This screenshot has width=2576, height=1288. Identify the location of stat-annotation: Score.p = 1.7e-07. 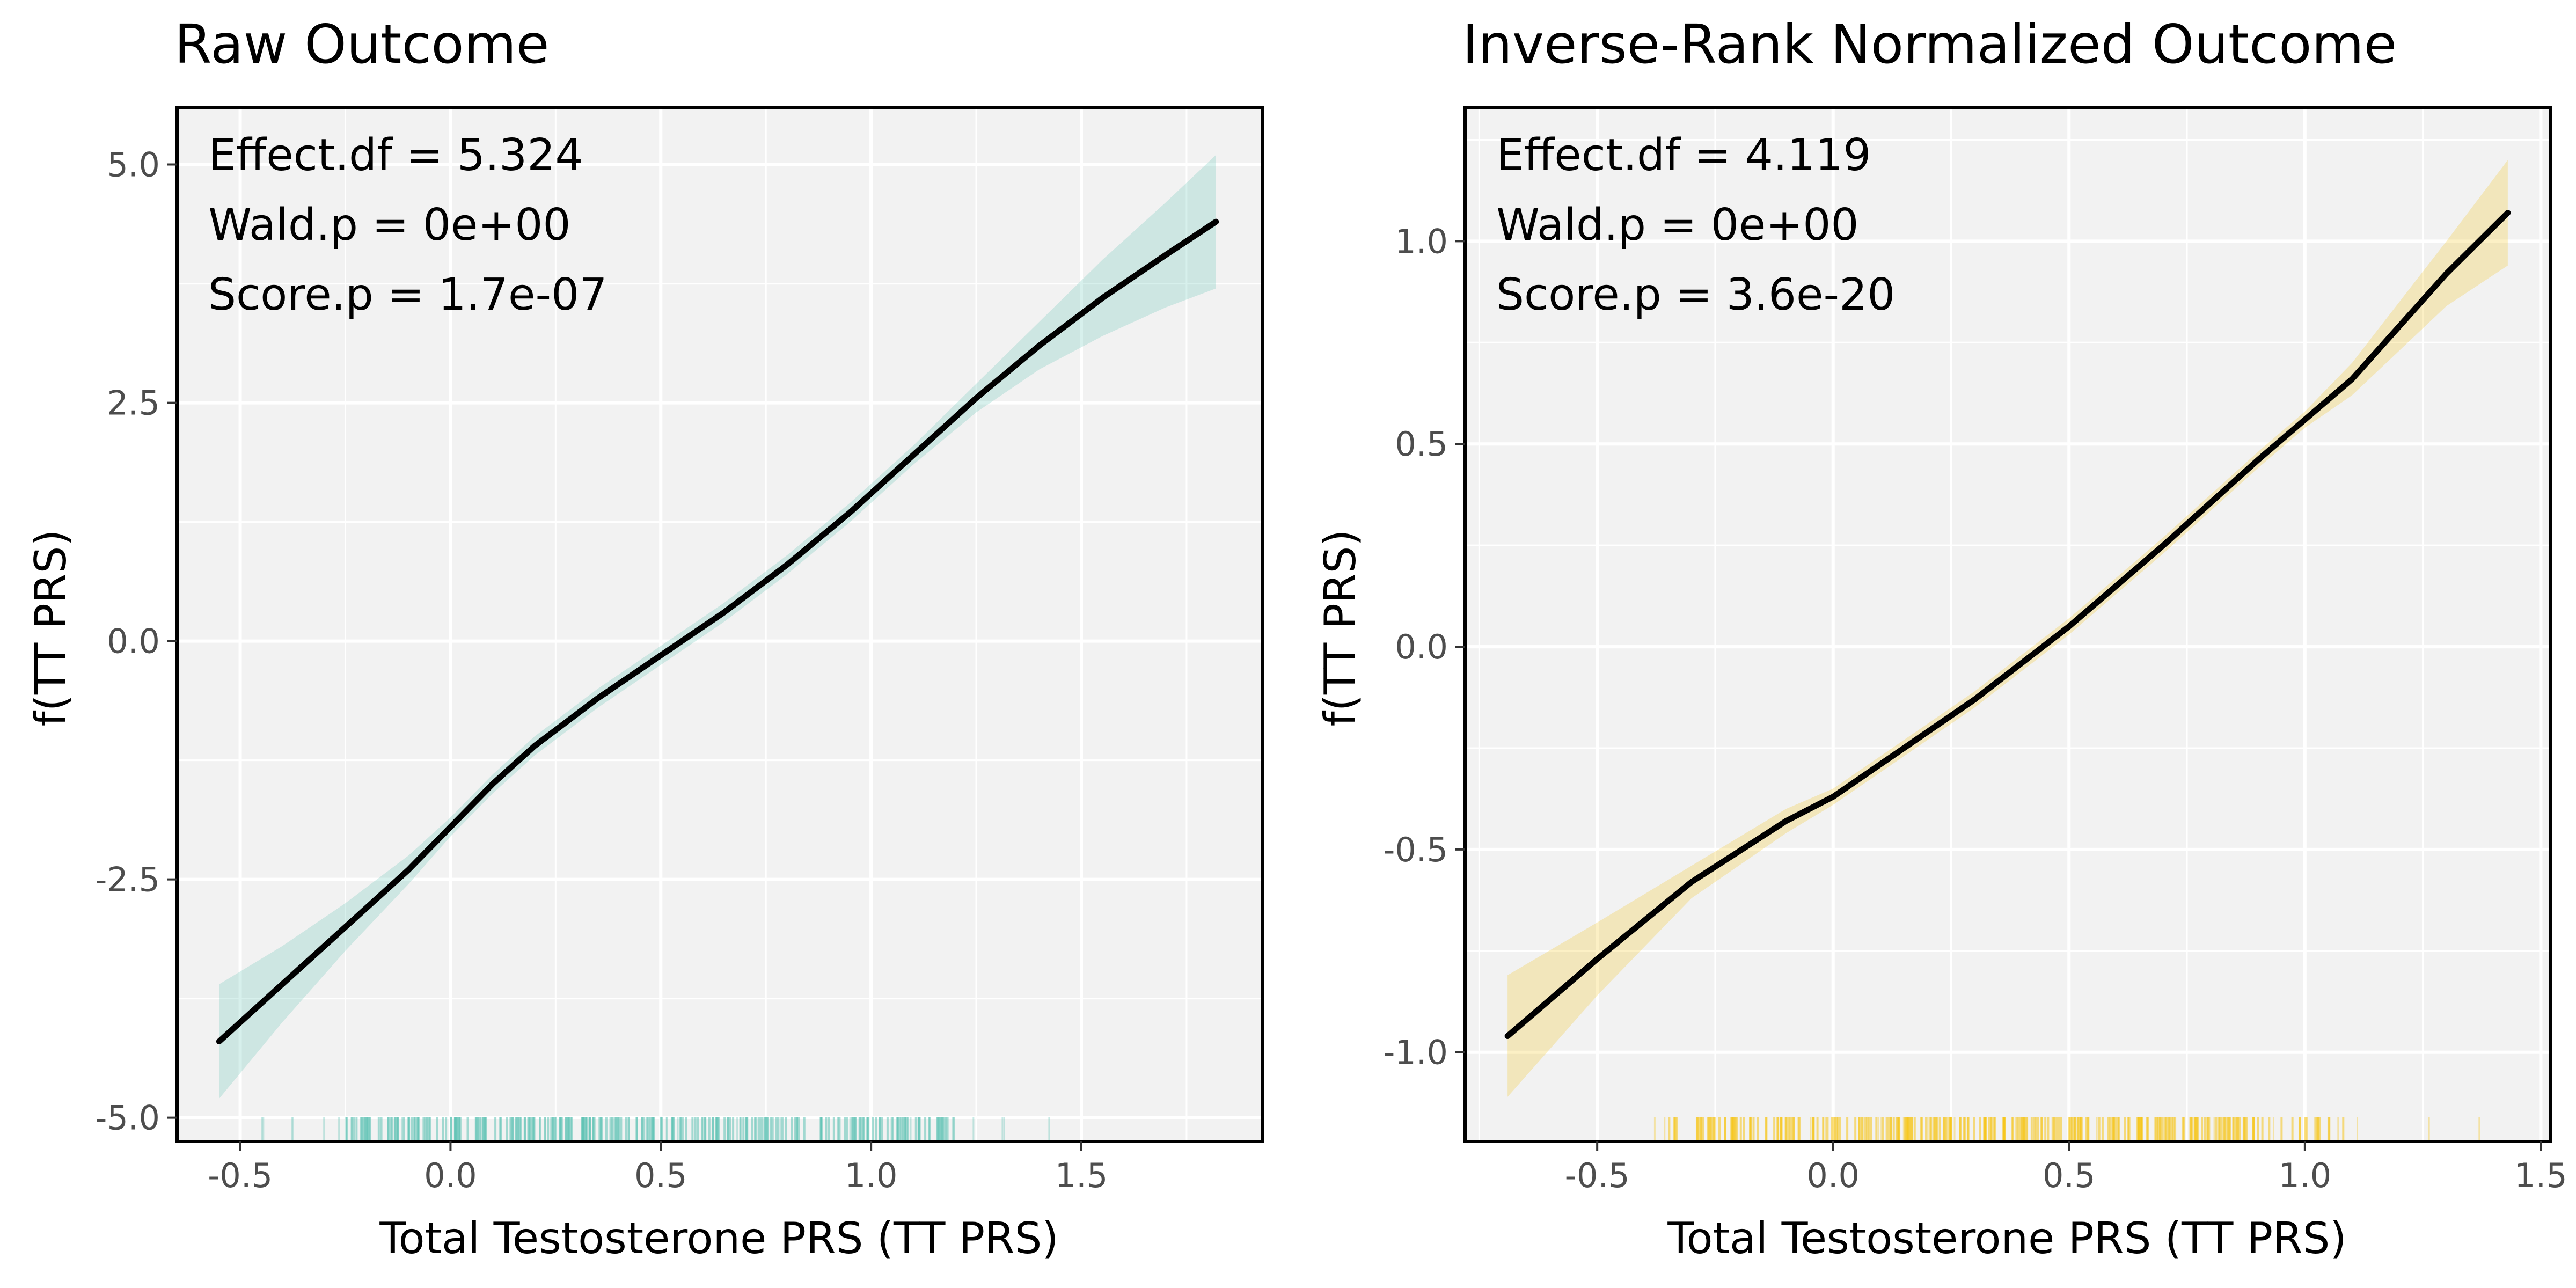
(407, 294).